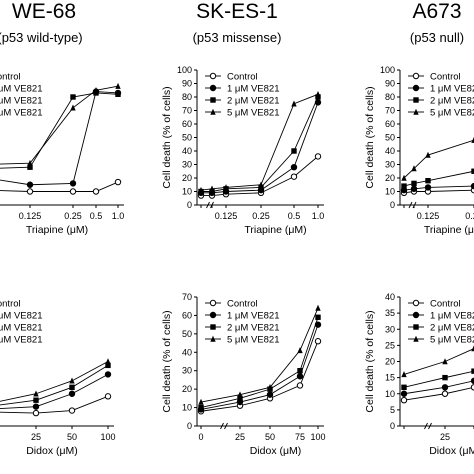 The image size is (474, 474). Describe the element at coordinates (187, 84) in the screenshot. I see `y-tick-label: 90` at that location.